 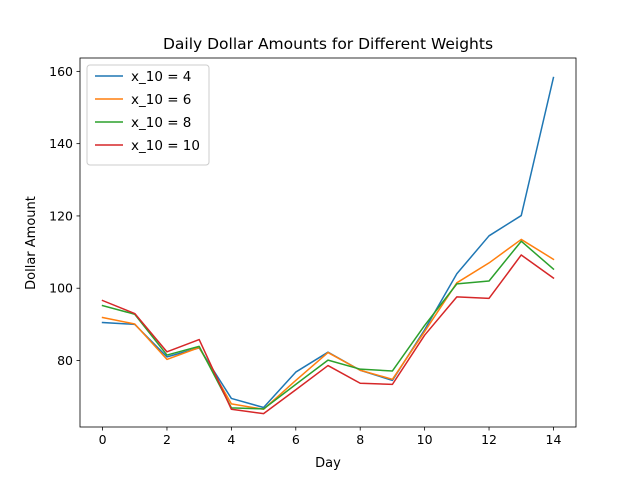 What do you see at coordinates (360, 439) in the screenshot?
I see `x-tick-label: 8` at bounding box center [360, 439].